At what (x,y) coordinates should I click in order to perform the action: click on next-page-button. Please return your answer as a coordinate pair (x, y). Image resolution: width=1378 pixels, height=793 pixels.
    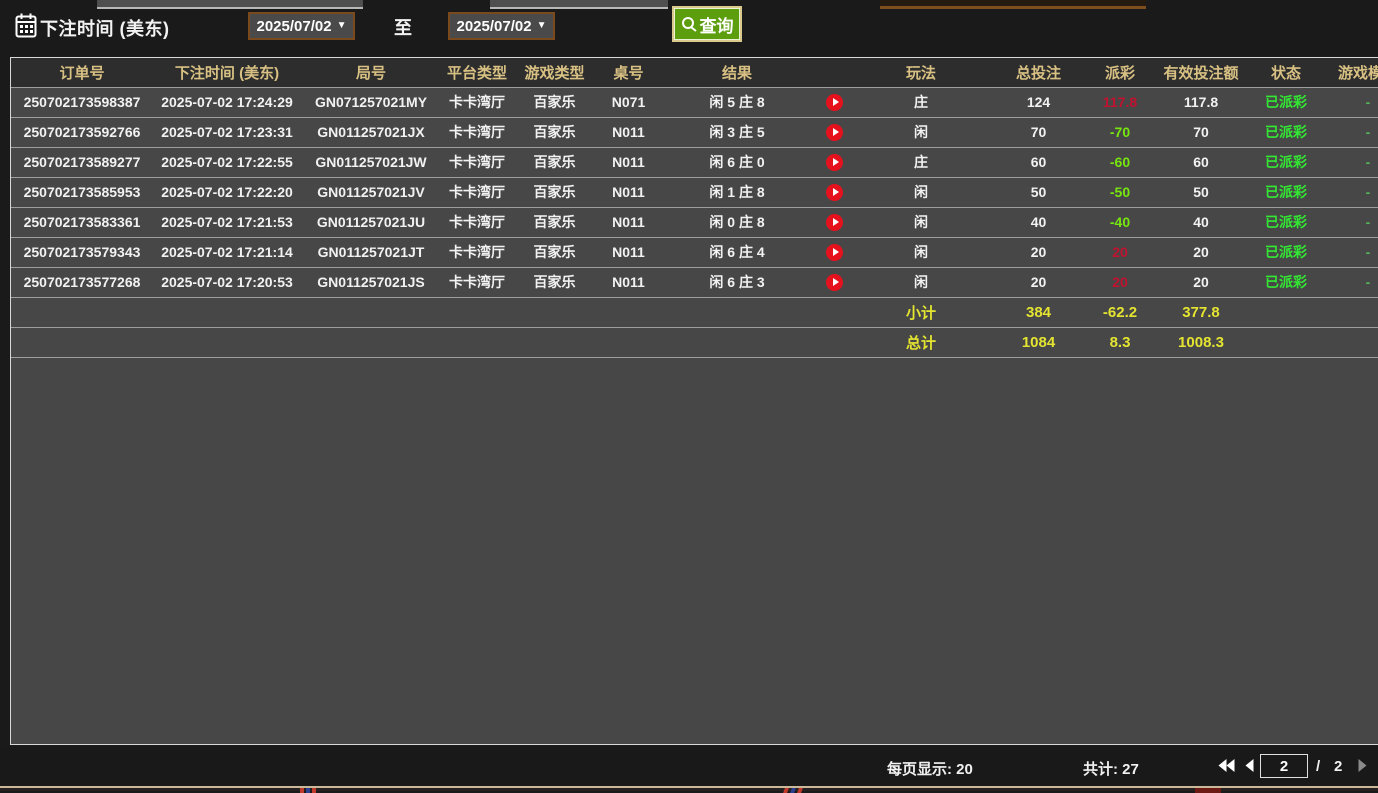
    Looking at the image, I should click on (1362, 767).